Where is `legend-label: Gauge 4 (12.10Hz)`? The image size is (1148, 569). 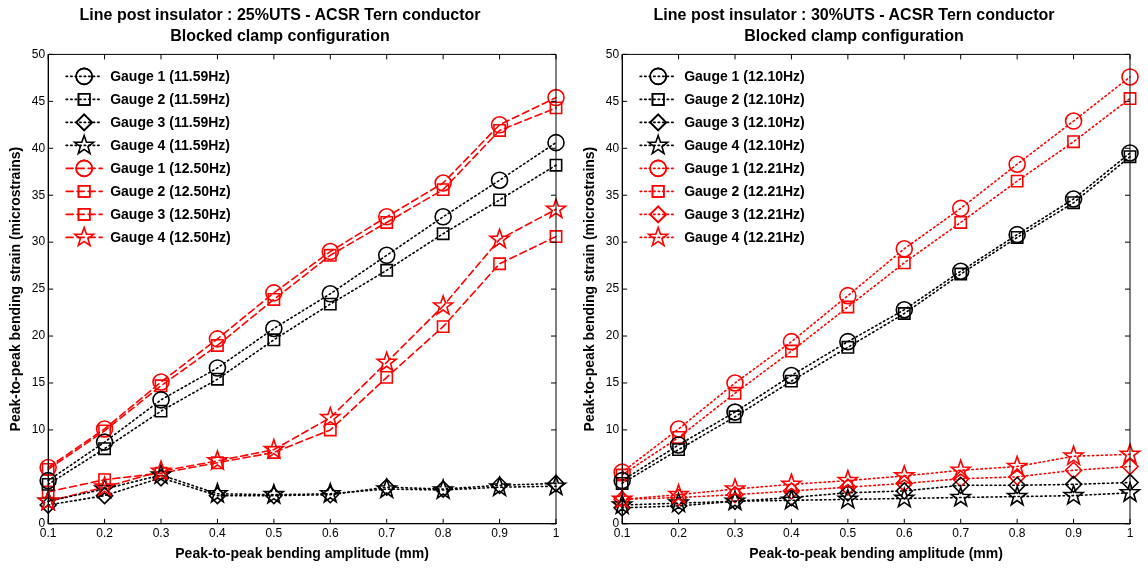
legend-label: Gauge 4 (12.10Hz) is located at coordinates (744, 145).